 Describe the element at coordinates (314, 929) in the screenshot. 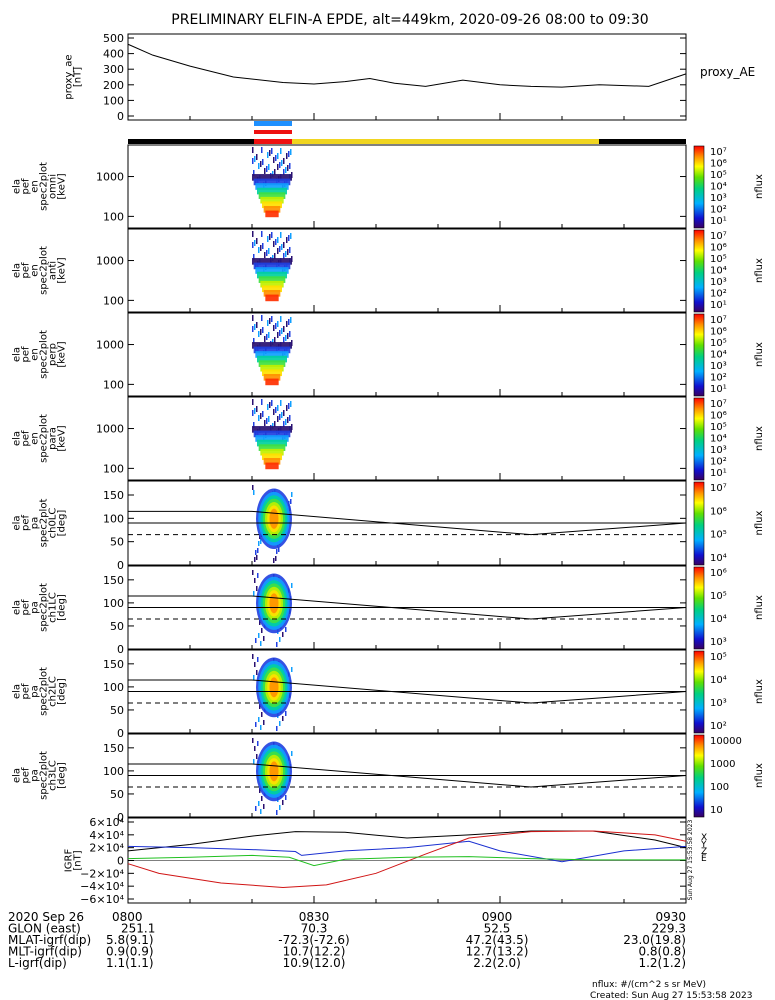

I see `xaxis-row-value: 70.3` at that location.